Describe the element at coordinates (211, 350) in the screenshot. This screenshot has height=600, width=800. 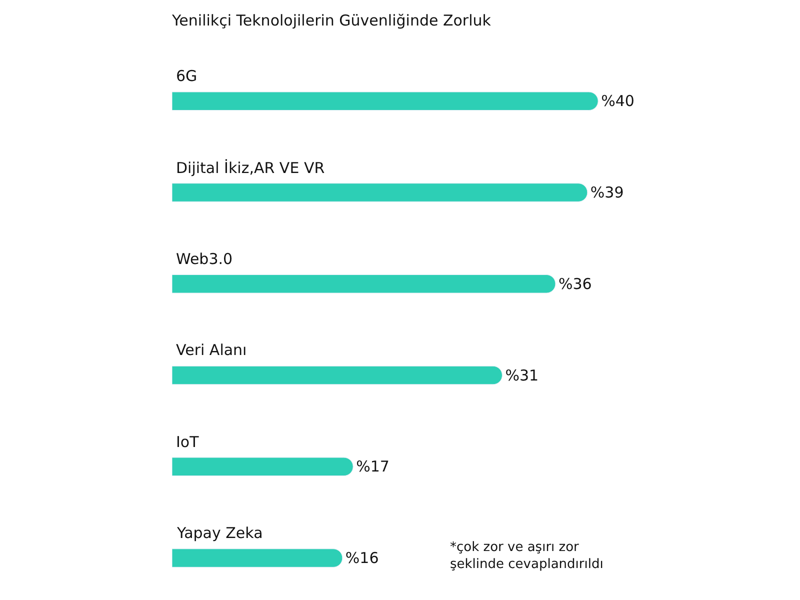
I see `y-tick-label: Veri Alanı` at that location.